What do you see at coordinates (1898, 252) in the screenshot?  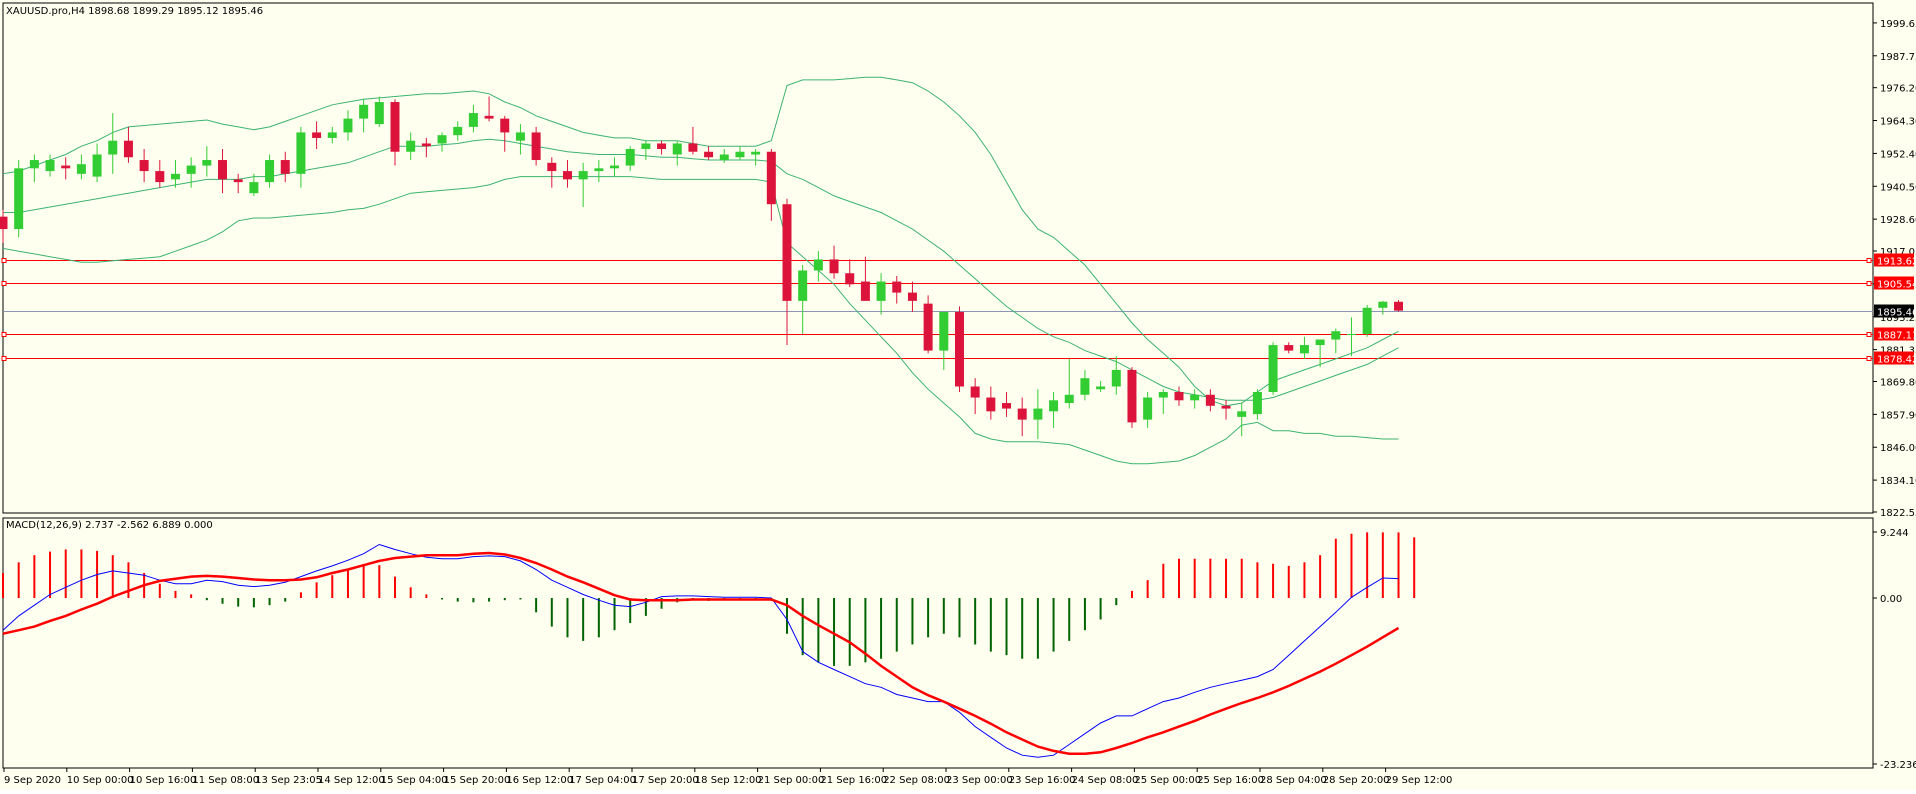 I see `price-tick-label: 1917.05` at bounding box center [1898, 252].